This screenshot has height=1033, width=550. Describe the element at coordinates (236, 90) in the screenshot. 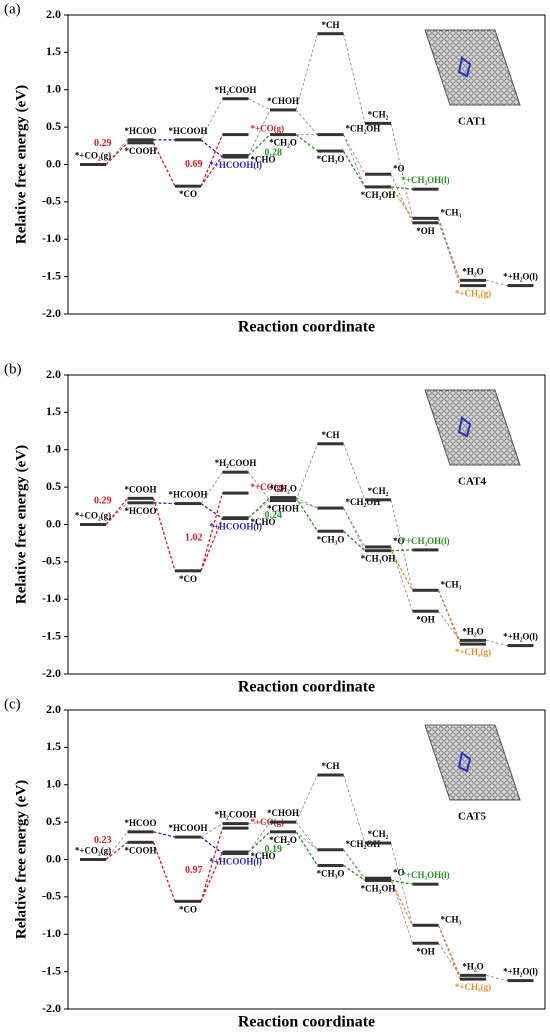

I see `level-label: *H₂COOH` at that location.